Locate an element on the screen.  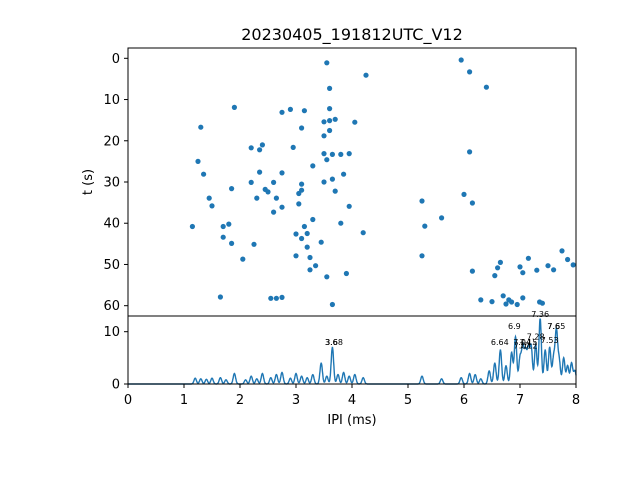
ipi-peak-label: 7.65 is located at coordinates (556, 326).